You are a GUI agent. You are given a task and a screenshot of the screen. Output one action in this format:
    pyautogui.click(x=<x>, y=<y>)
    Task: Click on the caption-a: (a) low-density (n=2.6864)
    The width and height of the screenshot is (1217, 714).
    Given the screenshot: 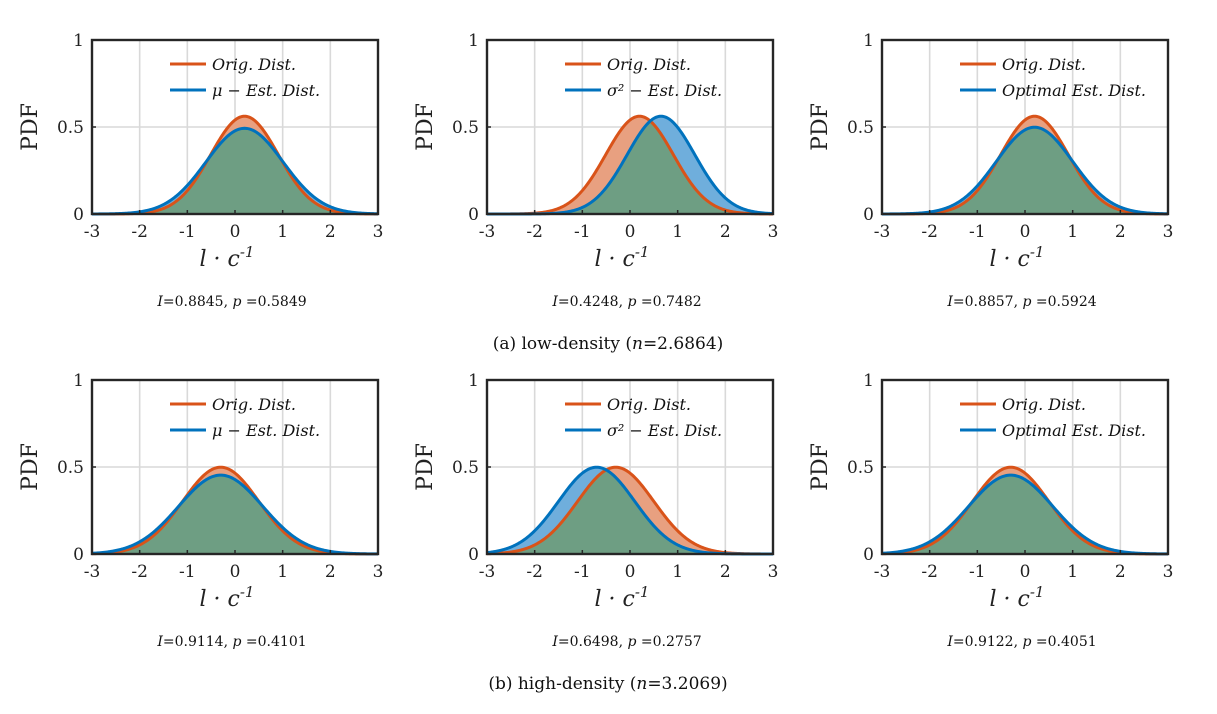 What is the action you would take?
    pyautogui.click(x=608, y=344)
    